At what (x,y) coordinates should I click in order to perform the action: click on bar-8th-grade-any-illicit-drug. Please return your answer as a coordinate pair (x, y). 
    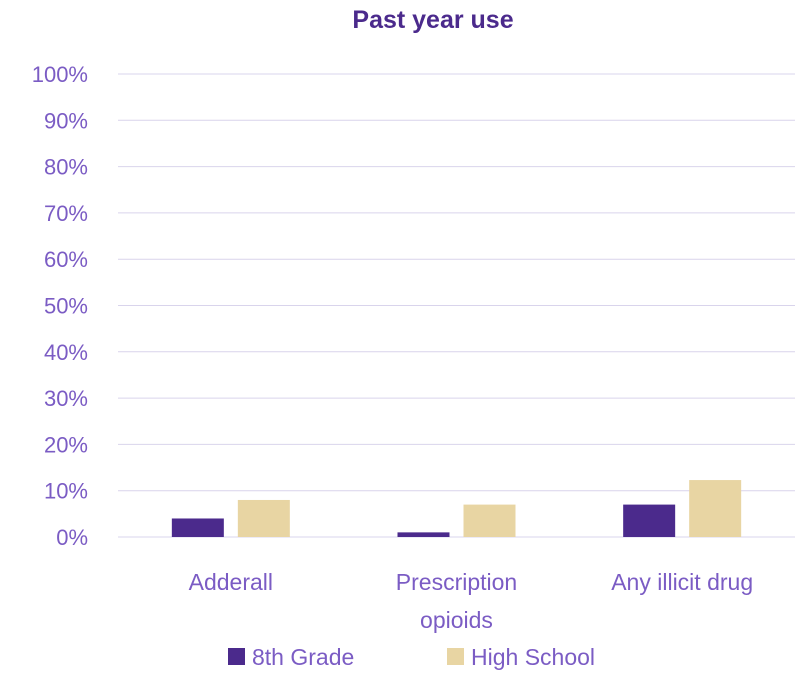
    Looking at the image, I should click on (649, 520).